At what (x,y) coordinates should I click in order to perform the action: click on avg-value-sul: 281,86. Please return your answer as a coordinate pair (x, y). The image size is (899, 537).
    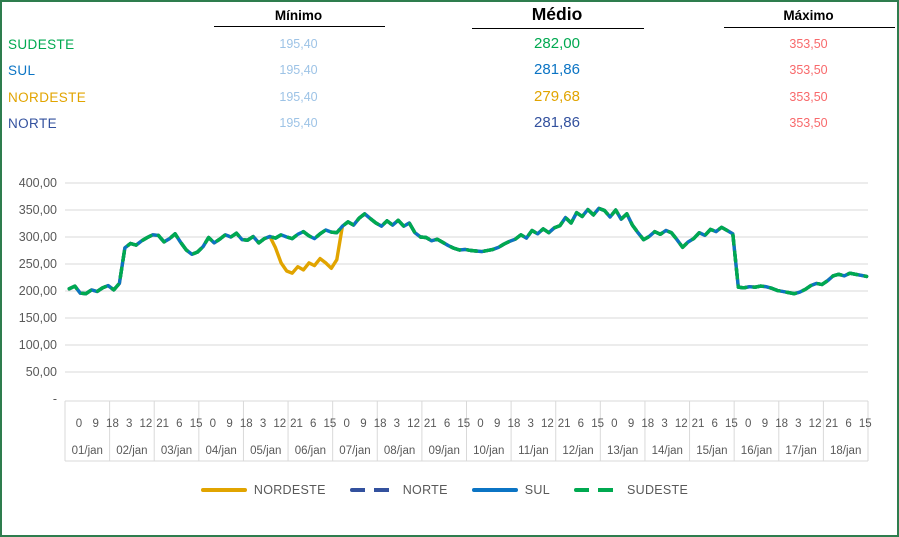
    Looking at the image, I should click on (557, 69).